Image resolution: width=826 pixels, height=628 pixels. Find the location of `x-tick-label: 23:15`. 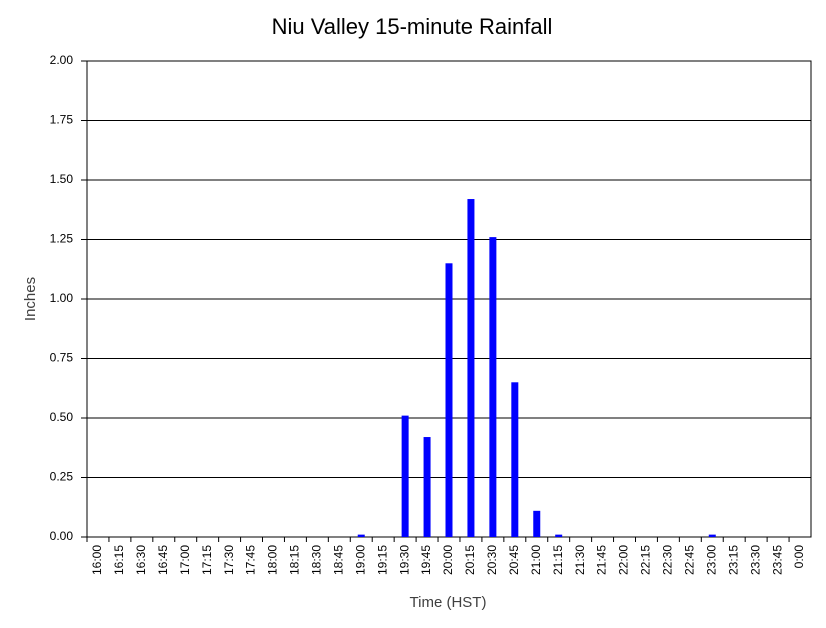

x-tick-label: 23:15 is located at coordinates (733, 560).